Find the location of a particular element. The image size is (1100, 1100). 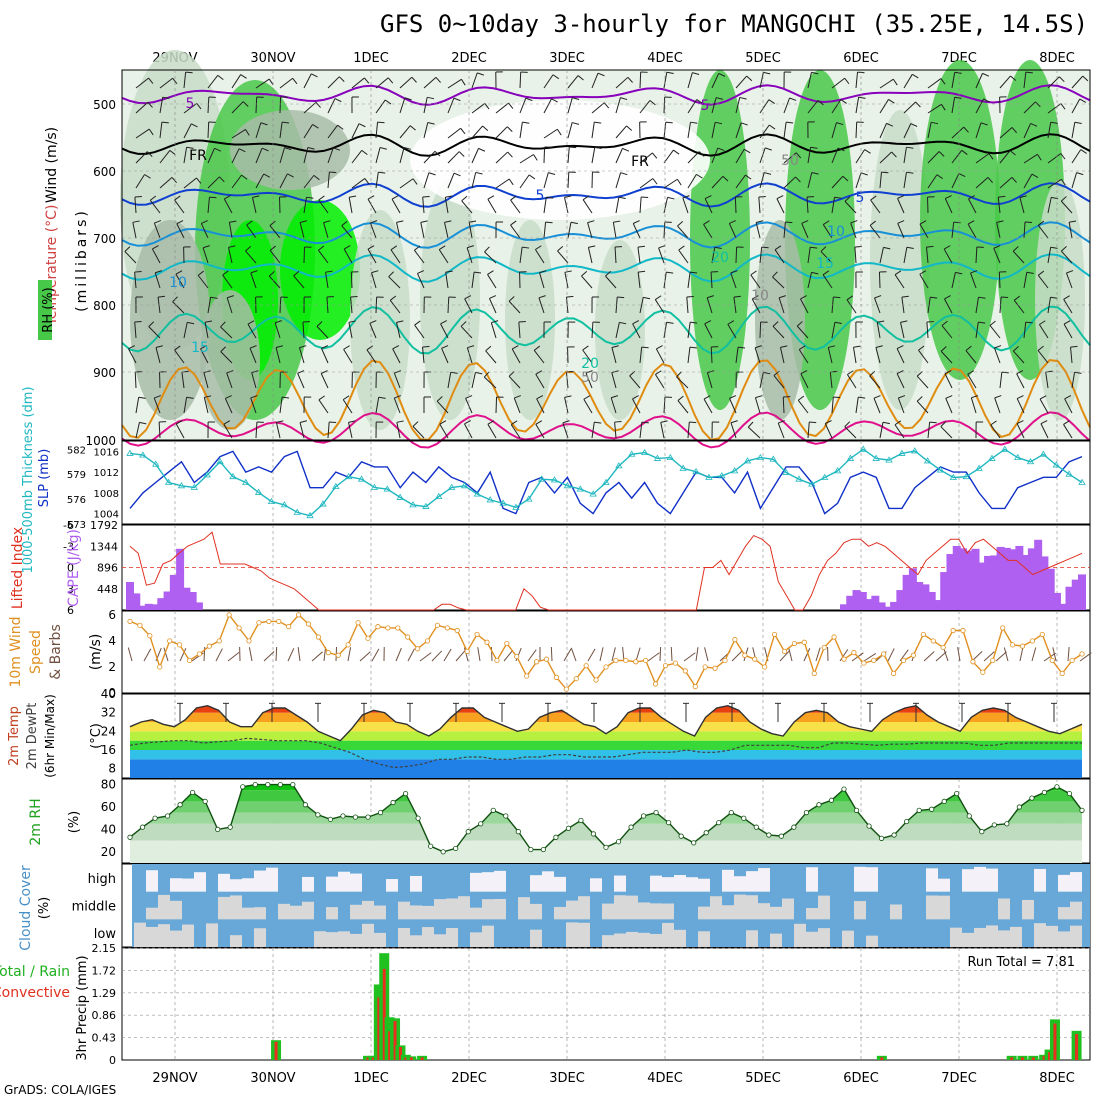

cape-tick: 1792 is located at coordinates (104, 525).